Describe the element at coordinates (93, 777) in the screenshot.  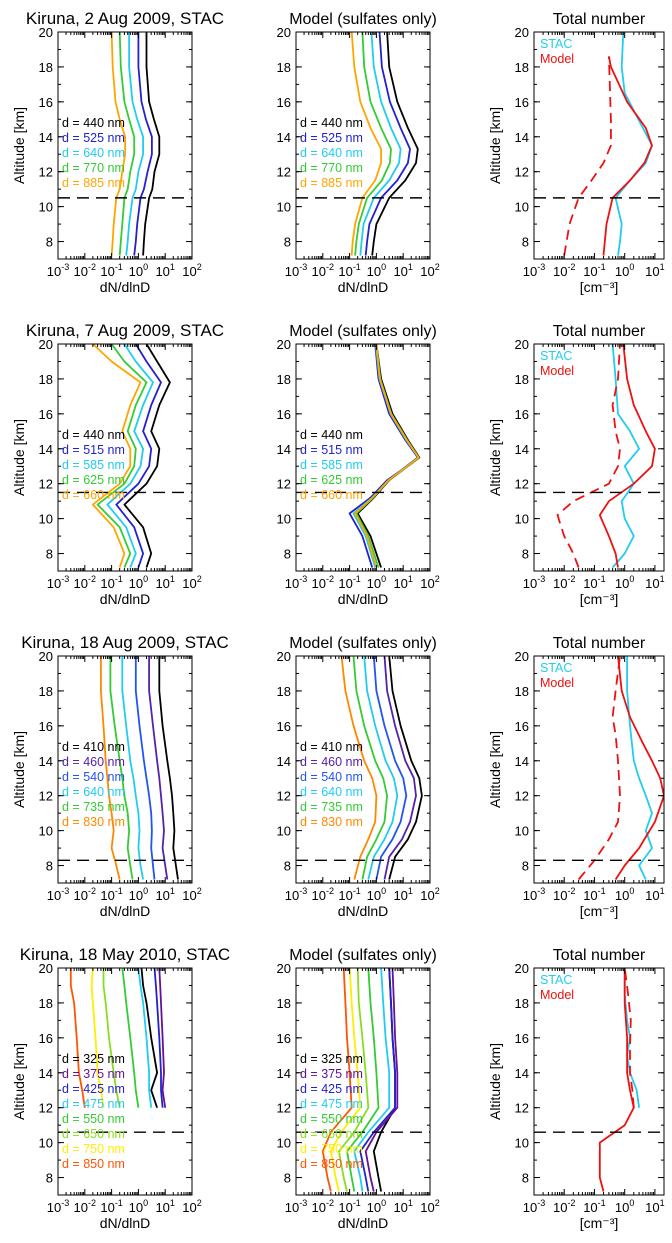
I see `legend-entry: d = 540 nm` at that location.